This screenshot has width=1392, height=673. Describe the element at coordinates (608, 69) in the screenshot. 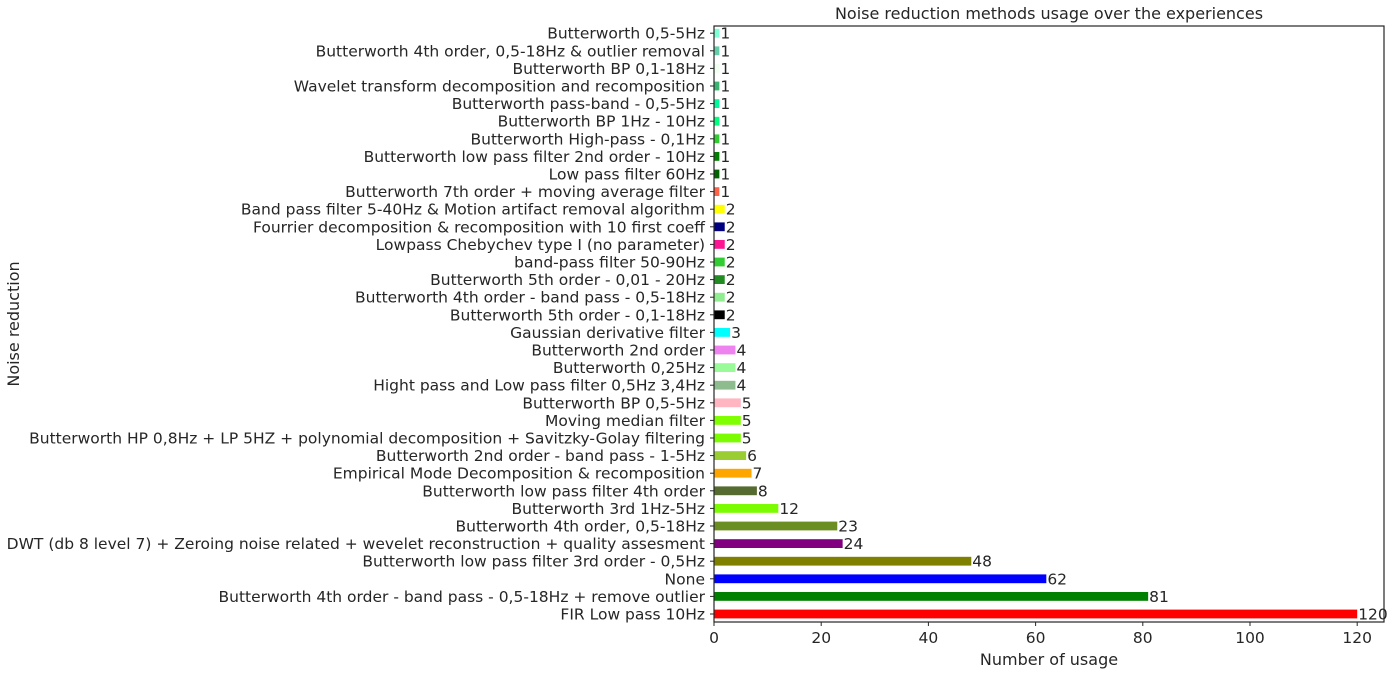

I see `category-label: Butterworth BP 0,1-18Hz` at that location.